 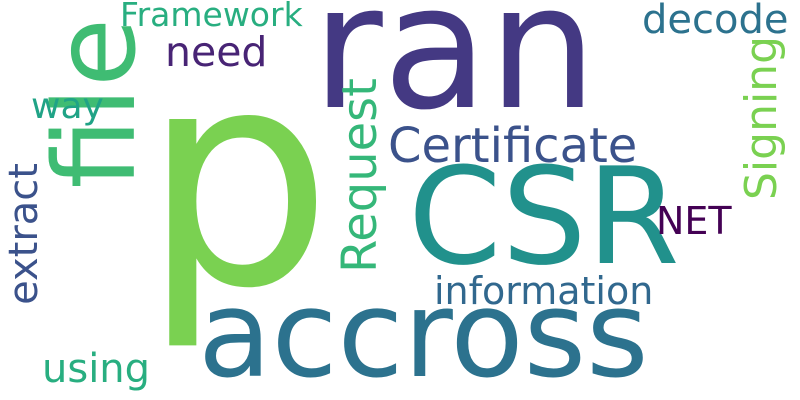 What do you see at coordinates (24, 234) in the screenshot?
I see `word-extract: extract` at bounding box center [24, 234].